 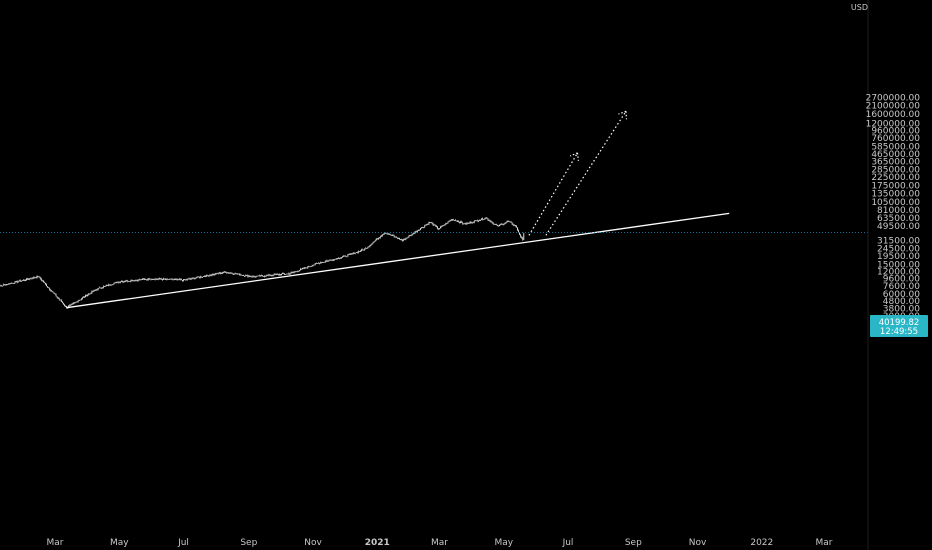 What do you see at coordinates (898, 219) in the screenshot?
I see `y-tick-label: 63500.00` at bounding box center [898, 219].